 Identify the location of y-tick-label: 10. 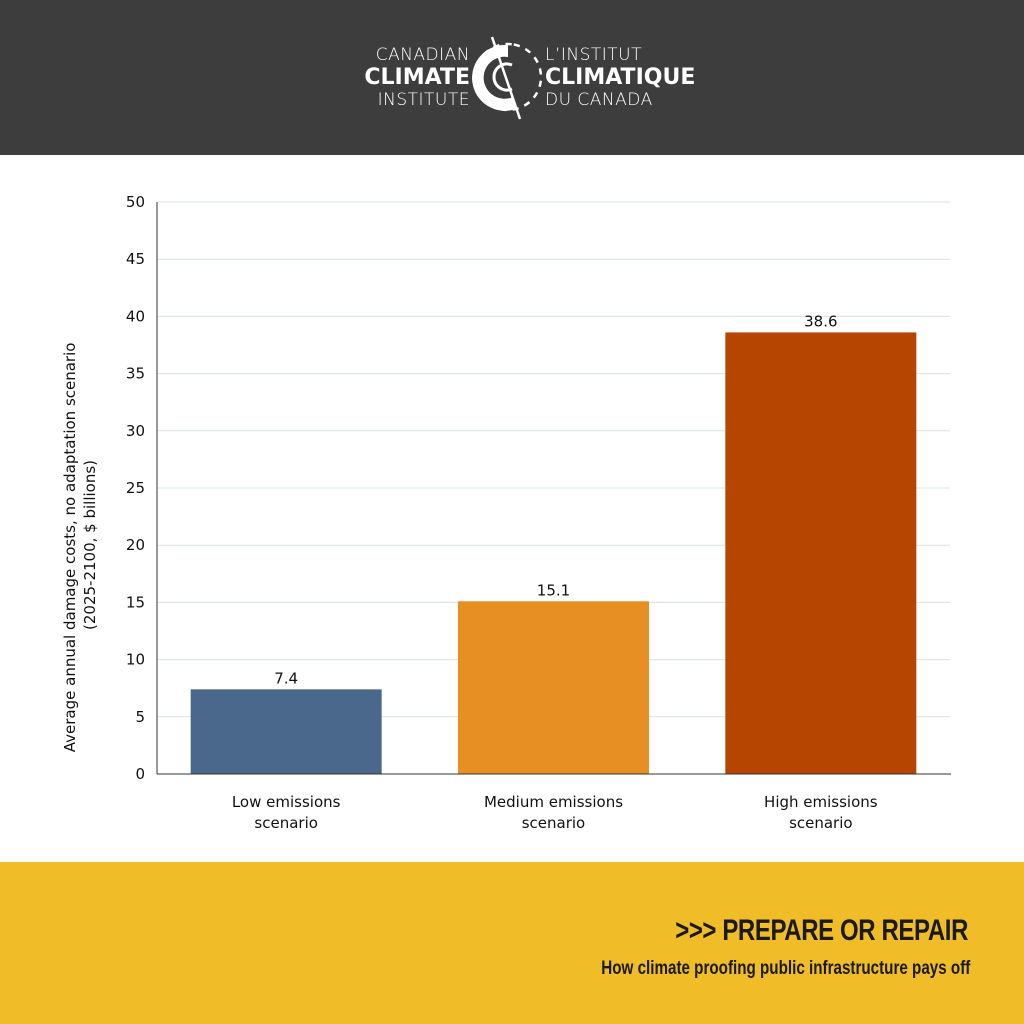
(135, 660).